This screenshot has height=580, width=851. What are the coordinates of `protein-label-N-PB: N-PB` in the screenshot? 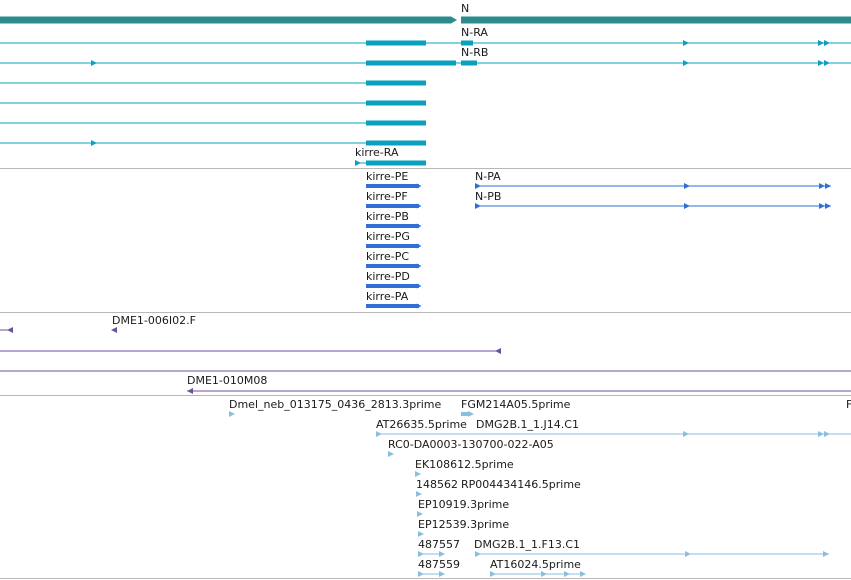 It's located at (488, 196).